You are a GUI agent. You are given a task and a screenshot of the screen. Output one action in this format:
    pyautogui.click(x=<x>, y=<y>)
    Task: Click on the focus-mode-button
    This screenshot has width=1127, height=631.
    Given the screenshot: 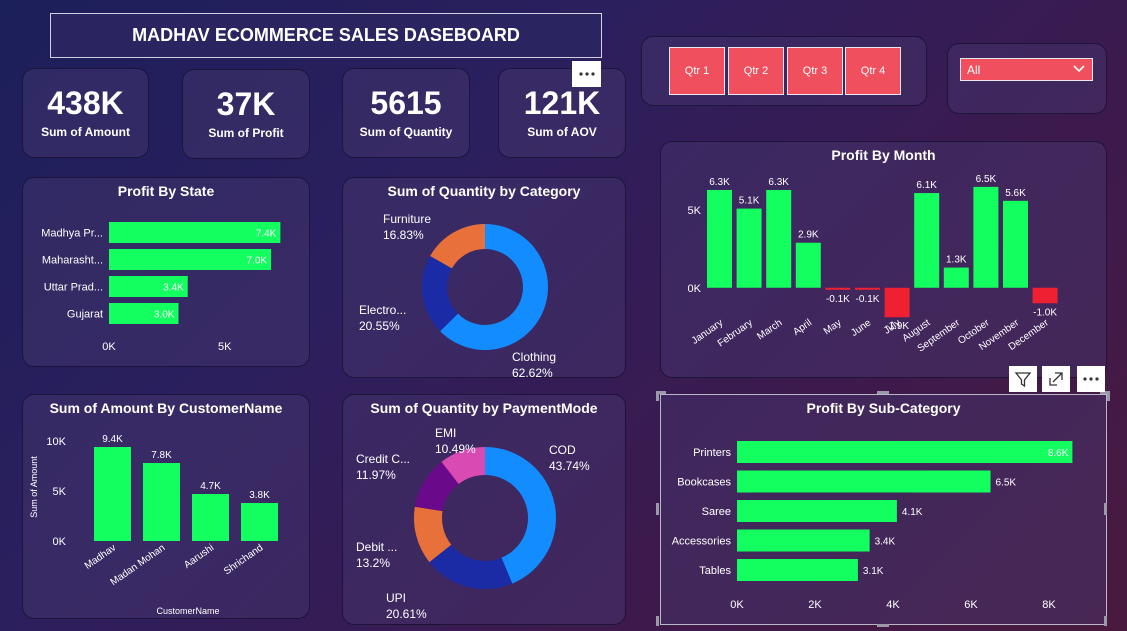 What is the action you would take?
    pyautogui.click(x=1056, y=379)
    